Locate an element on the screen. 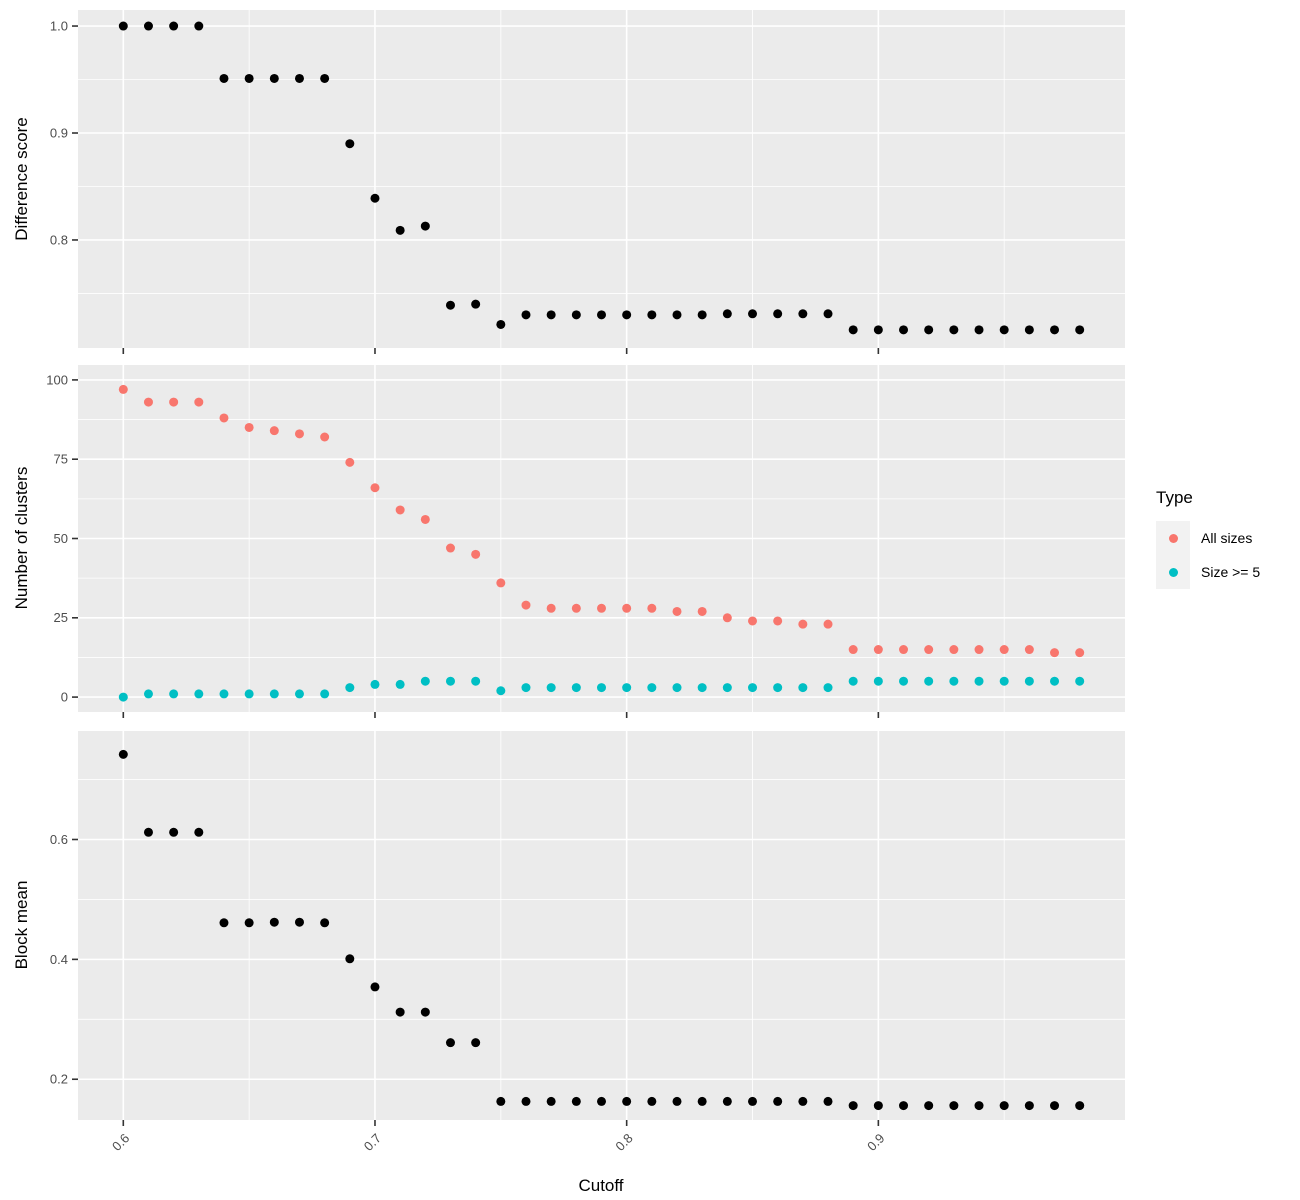 Image resolution: width=1300 pixels, height=1200 pixels. legend-title: Type is located at coordinates (1174, 497).